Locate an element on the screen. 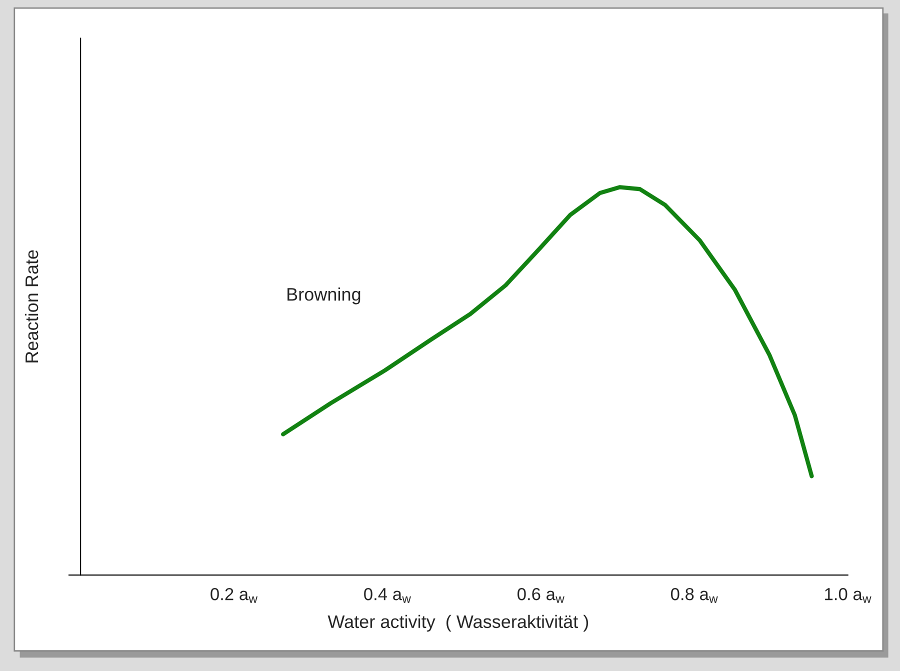 This screenshot has width=900, height=671. x-tick-label: 1.0 a$_{w}$ is located at coordinates (848, 595).